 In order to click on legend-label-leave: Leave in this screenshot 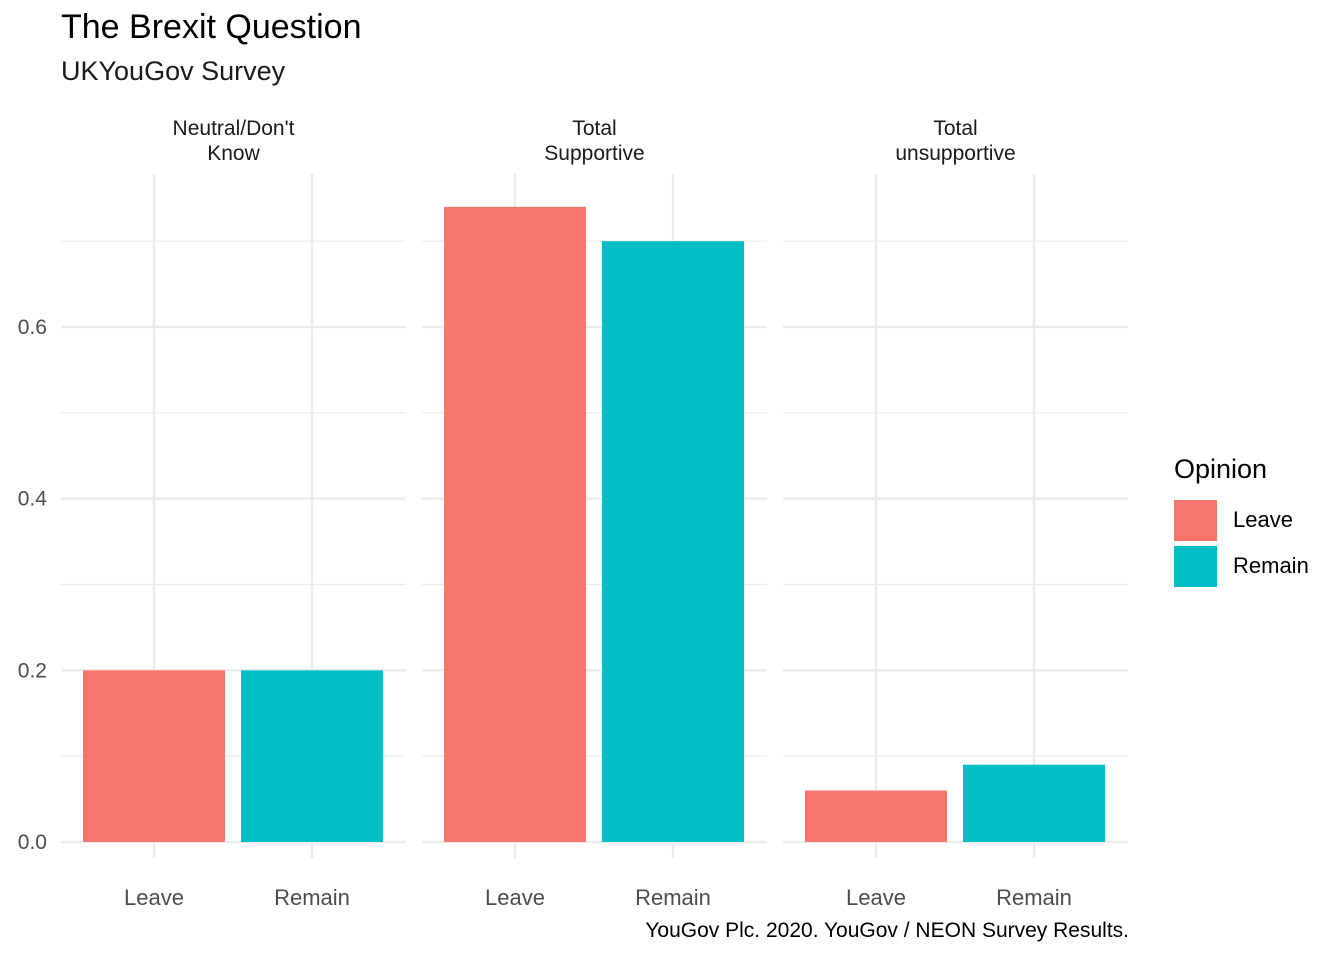, I will do `click(1263, 519)`.